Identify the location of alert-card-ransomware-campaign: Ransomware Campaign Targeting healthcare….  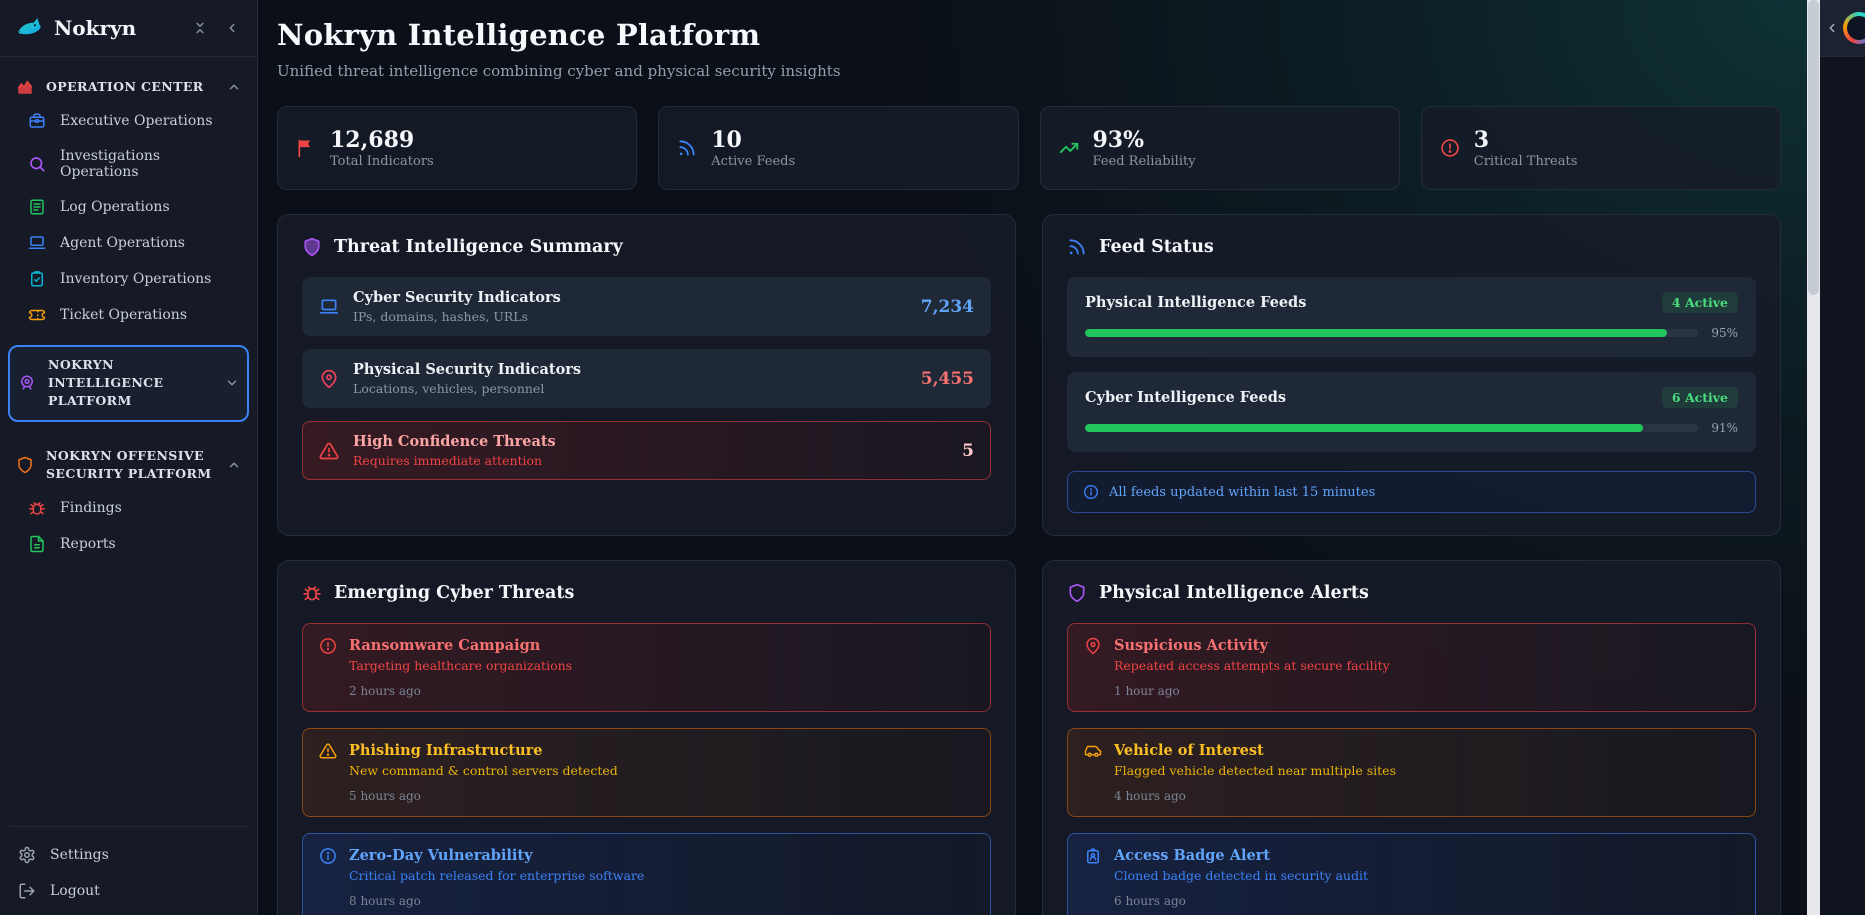
(646, 667).